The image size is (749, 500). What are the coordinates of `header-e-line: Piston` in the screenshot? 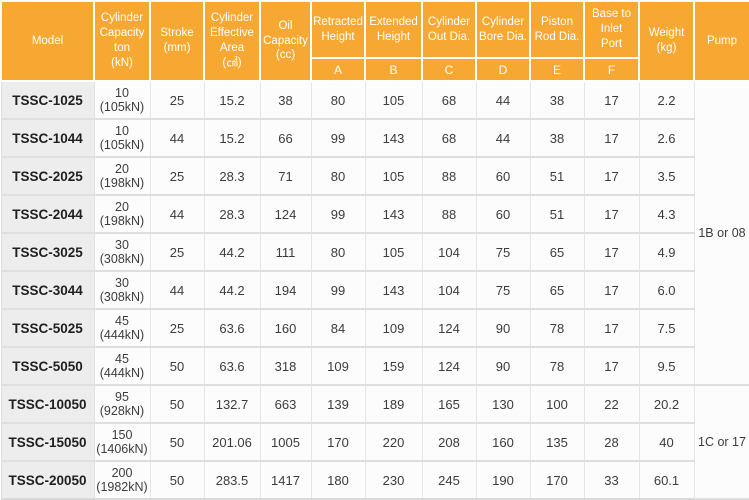 It's located at (557, 21).